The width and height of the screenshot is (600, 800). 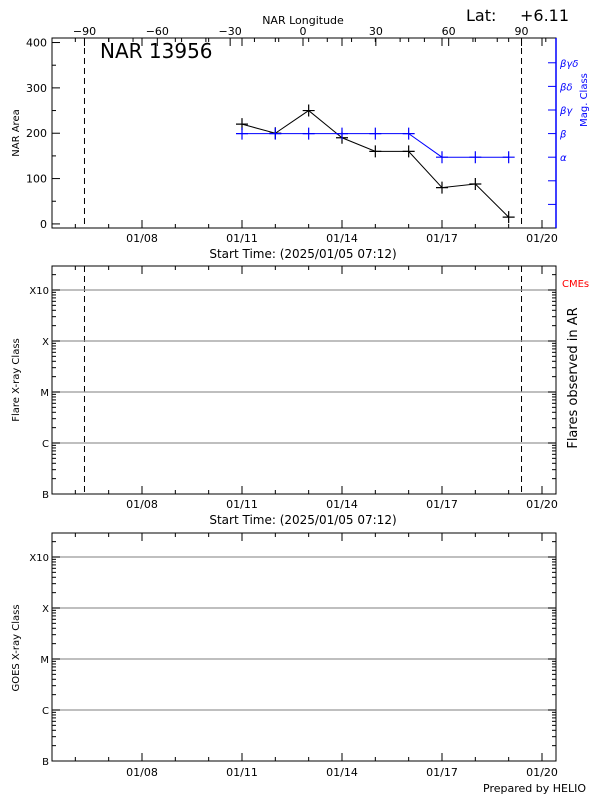 What do you see at coordinates (566, 111) in the screenshot?
I see `y2-tick-label: βγ` at bounding box center [566, 111].